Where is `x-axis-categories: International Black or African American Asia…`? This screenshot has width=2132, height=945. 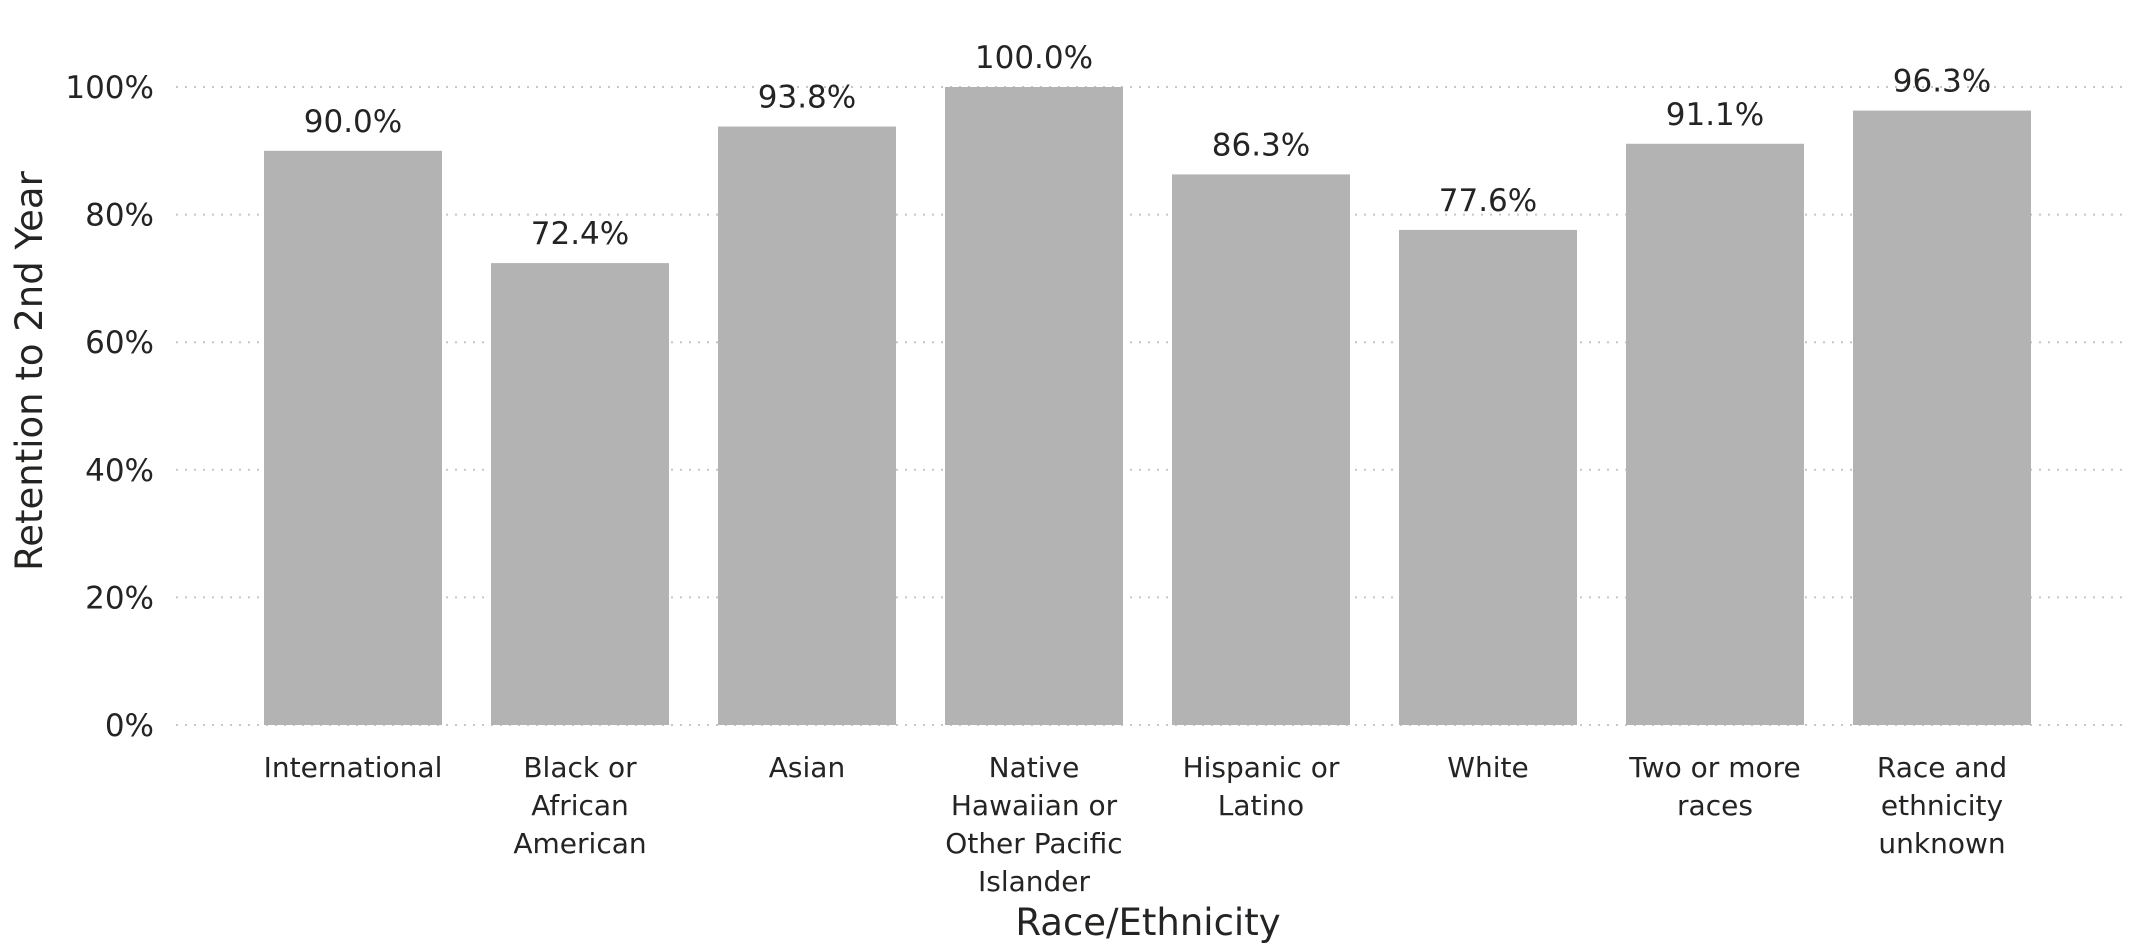
x-axis-categories: International Black or African American Asia… is located at coordinates (1135, 824).